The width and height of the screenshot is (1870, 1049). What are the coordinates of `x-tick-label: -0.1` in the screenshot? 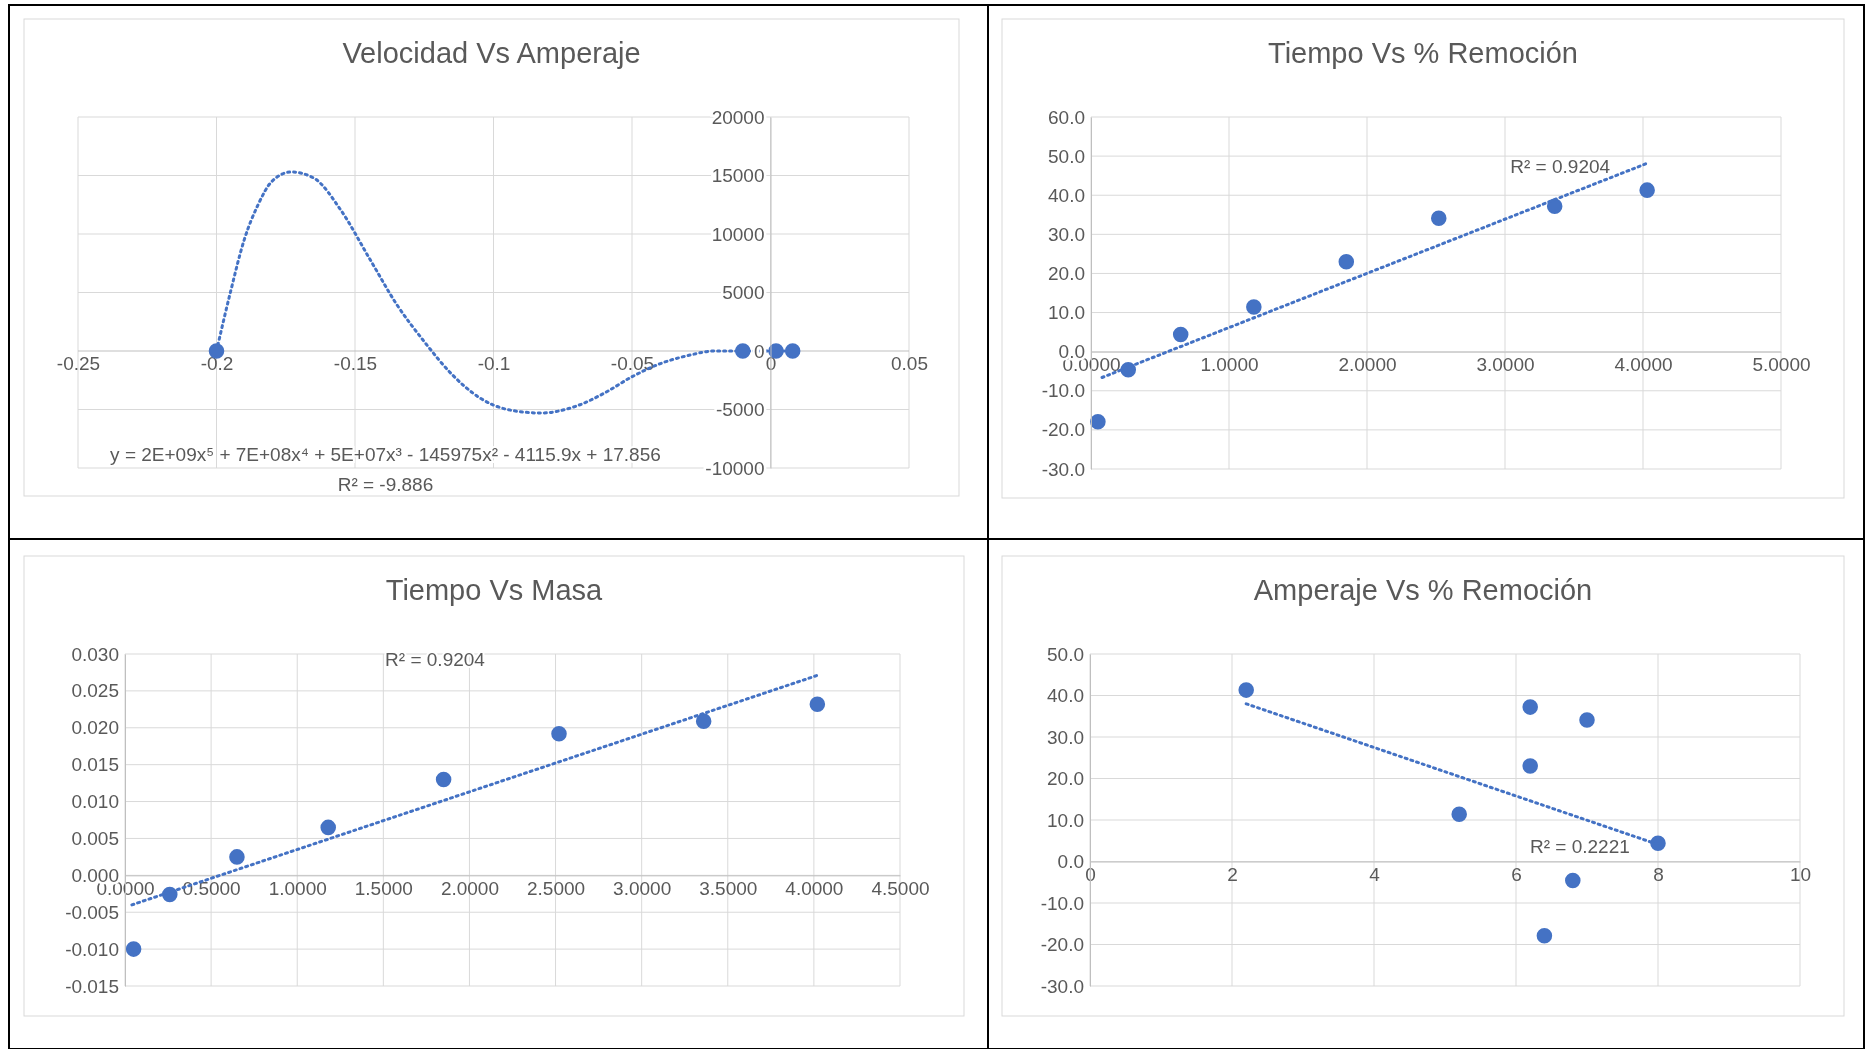 It's located at (494, 364).